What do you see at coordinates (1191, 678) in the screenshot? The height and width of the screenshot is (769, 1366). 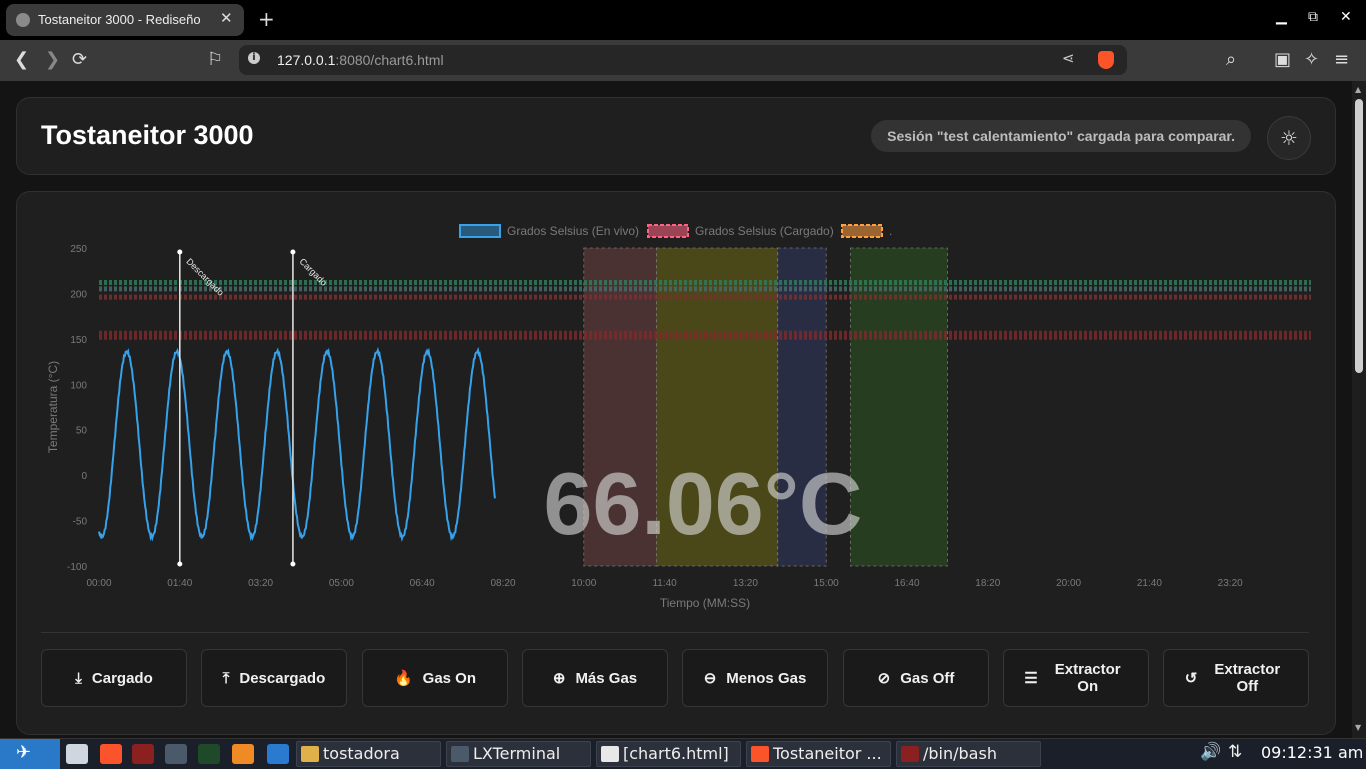 I see `rotate-ccw-icon: ↺` at bounding box center [1191, 678].